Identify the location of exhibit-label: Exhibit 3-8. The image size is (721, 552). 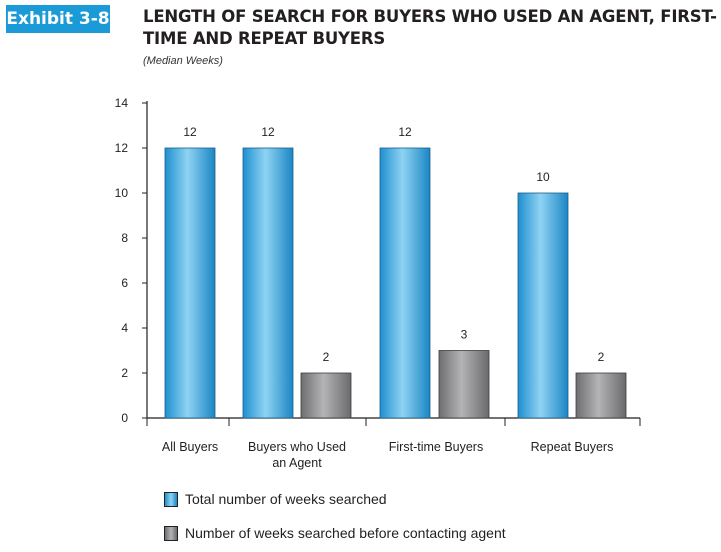
(58, 19).